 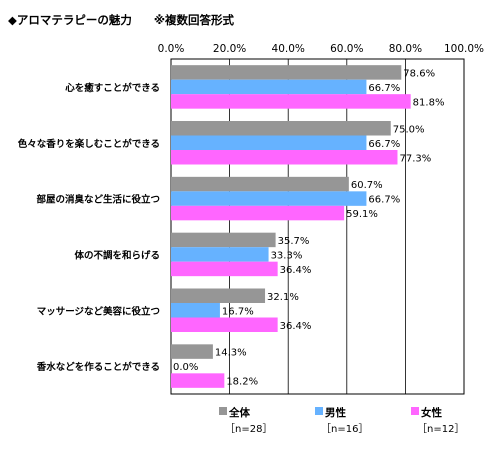 I want to click on legend-count: ［n=16］, so click(x=344, y=429).